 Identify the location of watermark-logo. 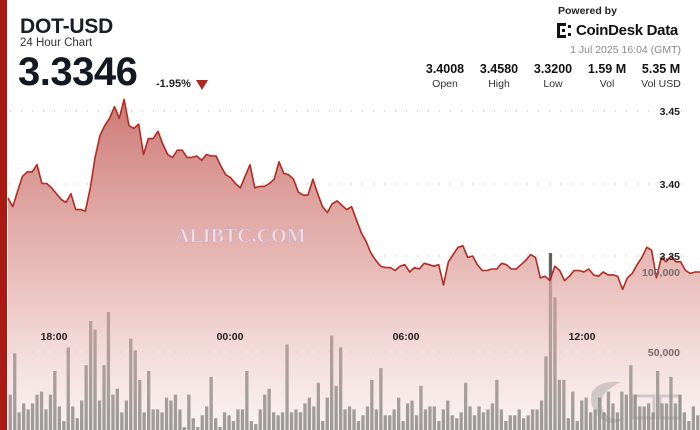
(636, 402).